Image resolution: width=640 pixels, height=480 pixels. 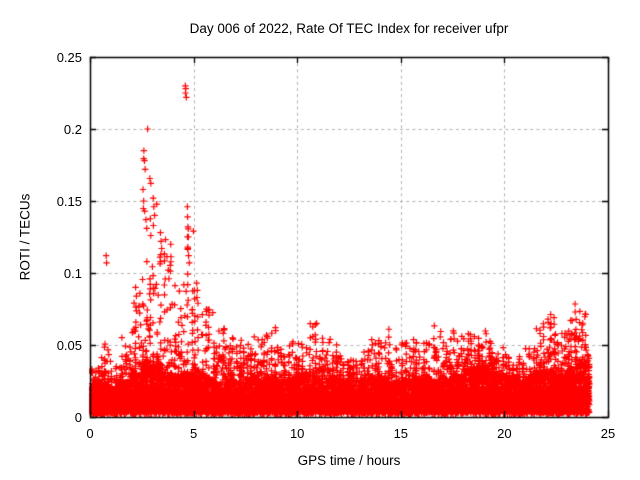 What do you see at coordinates (69, 57) in the screenshot?
I see `y-tick-label: 0.25` at bounding box center [69, 57].